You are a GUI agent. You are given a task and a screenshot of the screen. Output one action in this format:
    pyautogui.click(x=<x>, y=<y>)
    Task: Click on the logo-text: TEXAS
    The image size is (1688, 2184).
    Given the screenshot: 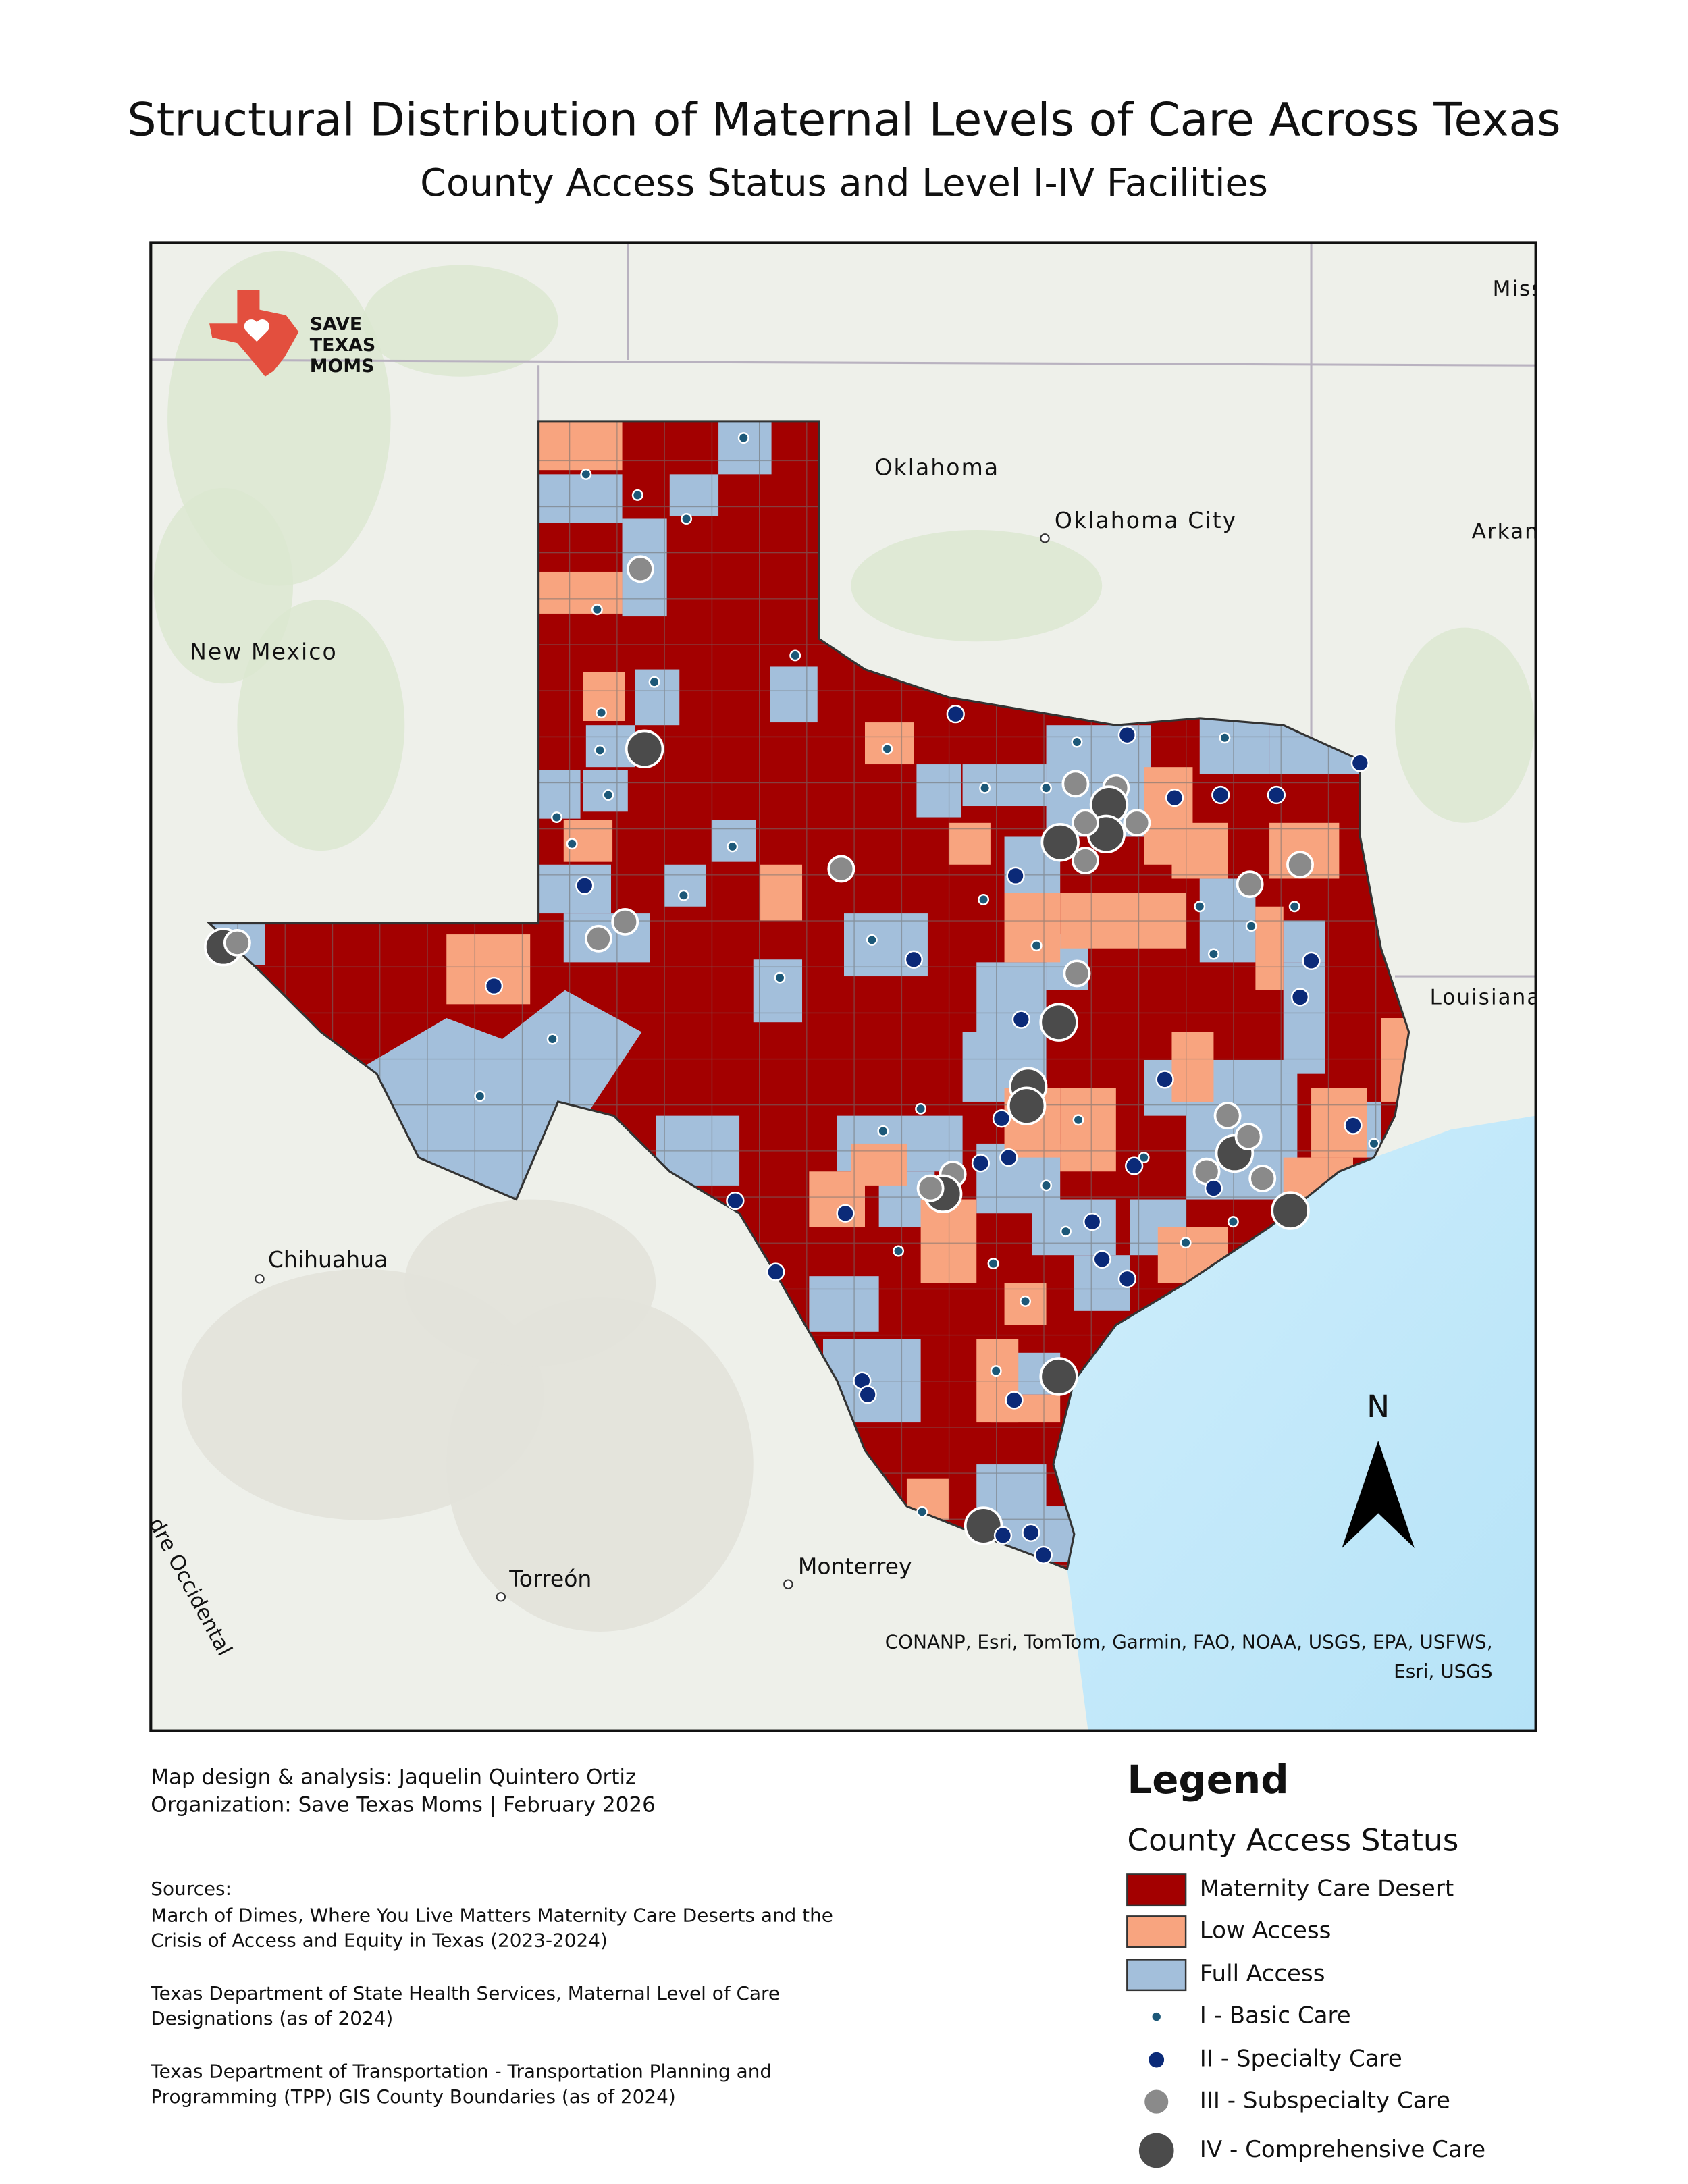 What is the action you would take?
    pyautogui.click(x=342, y=345)
    